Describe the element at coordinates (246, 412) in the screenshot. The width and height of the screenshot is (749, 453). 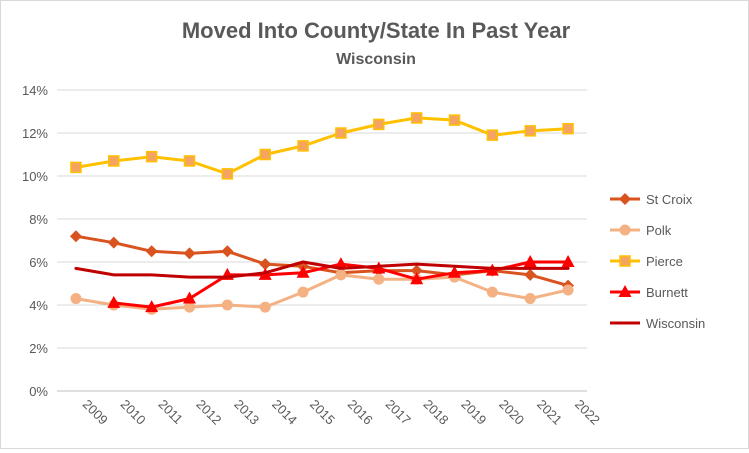
I see `x-tick-label: 2013` at that location.